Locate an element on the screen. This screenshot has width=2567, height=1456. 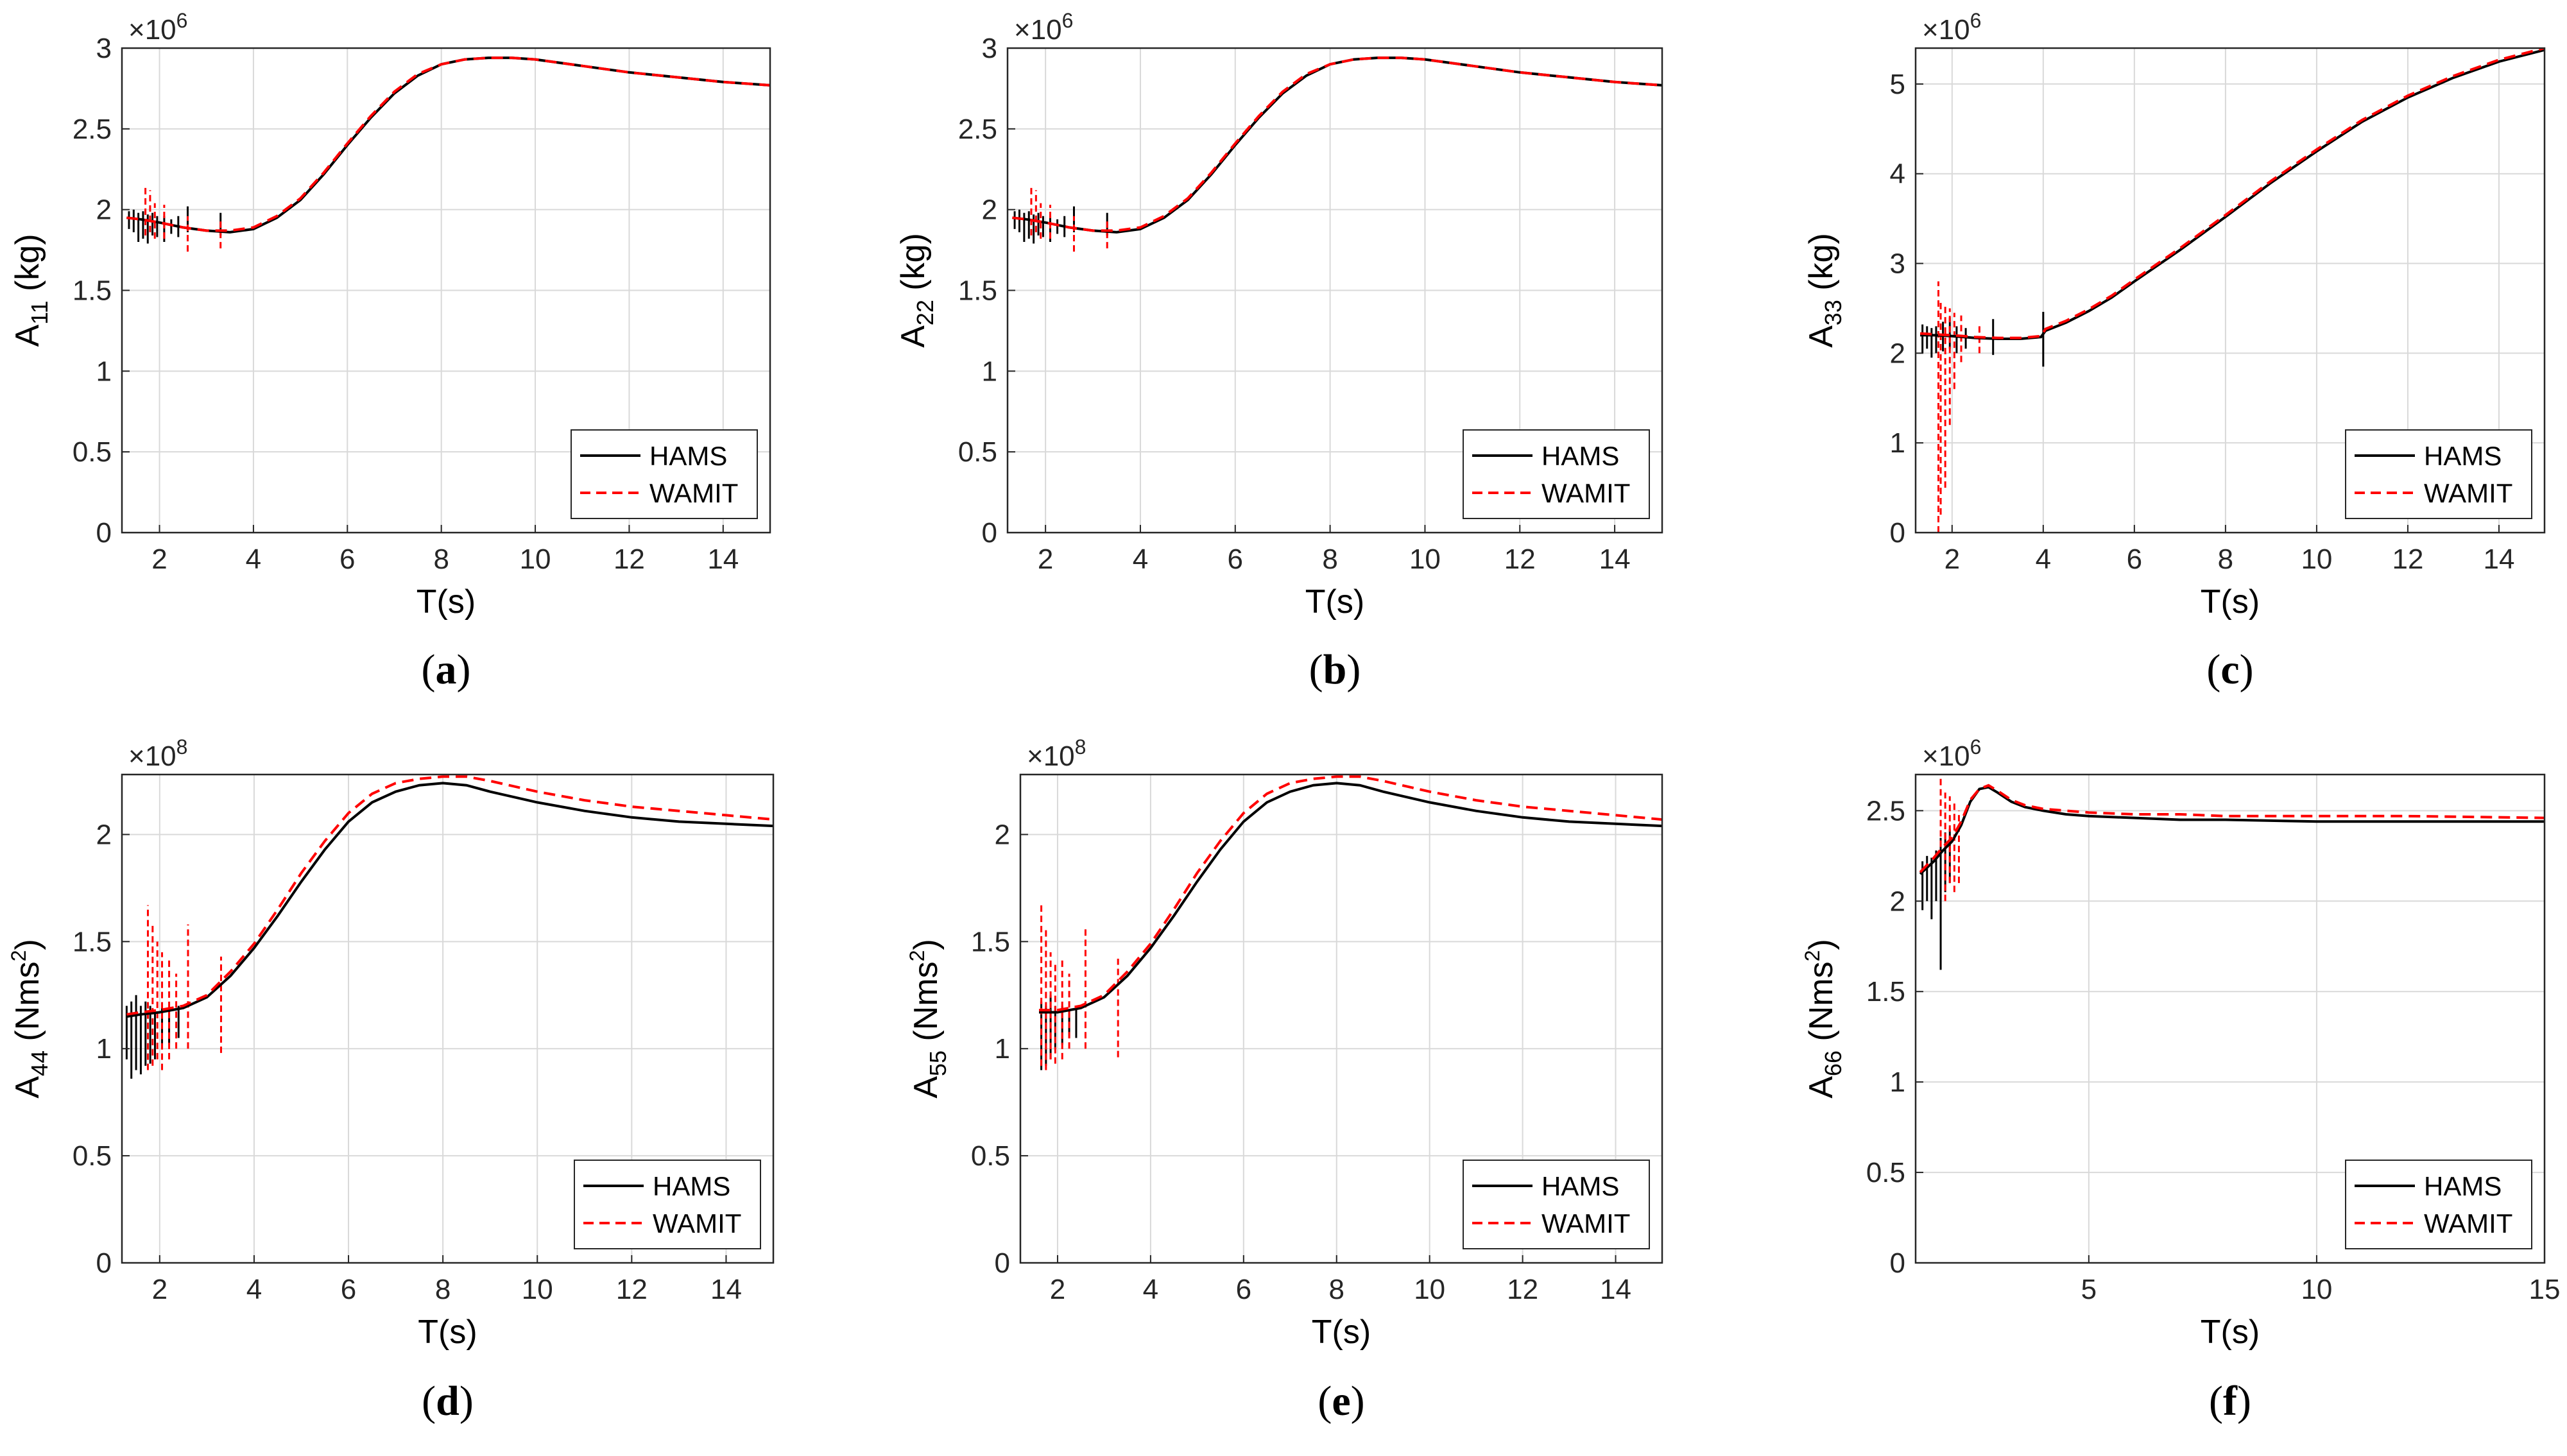
y-tick-label: 4 is located at coordinates (1898, 174).